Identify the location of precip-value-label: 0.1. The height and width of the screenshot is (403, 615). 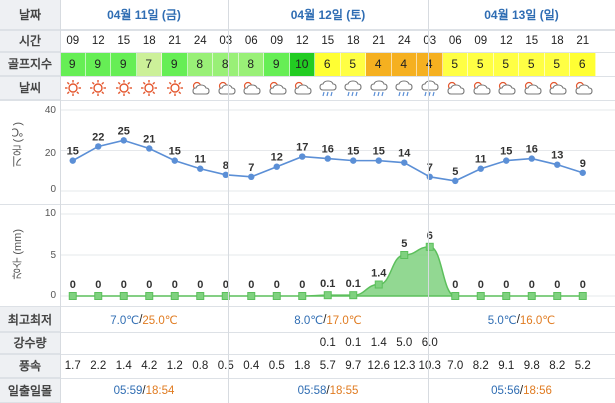
(353, 284).